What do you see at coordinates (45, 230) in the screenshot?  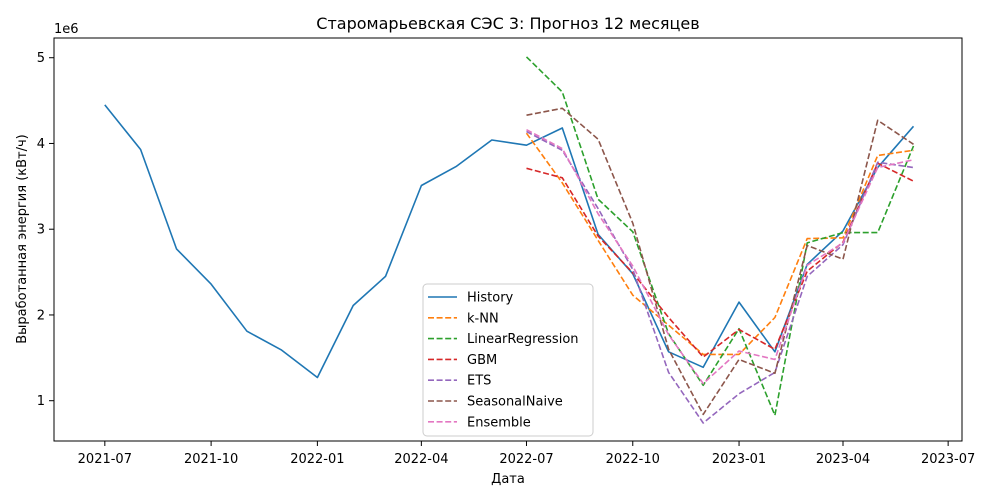 I see `y-axis: 1 2 3 4 5` at bounding box center [45, 230].